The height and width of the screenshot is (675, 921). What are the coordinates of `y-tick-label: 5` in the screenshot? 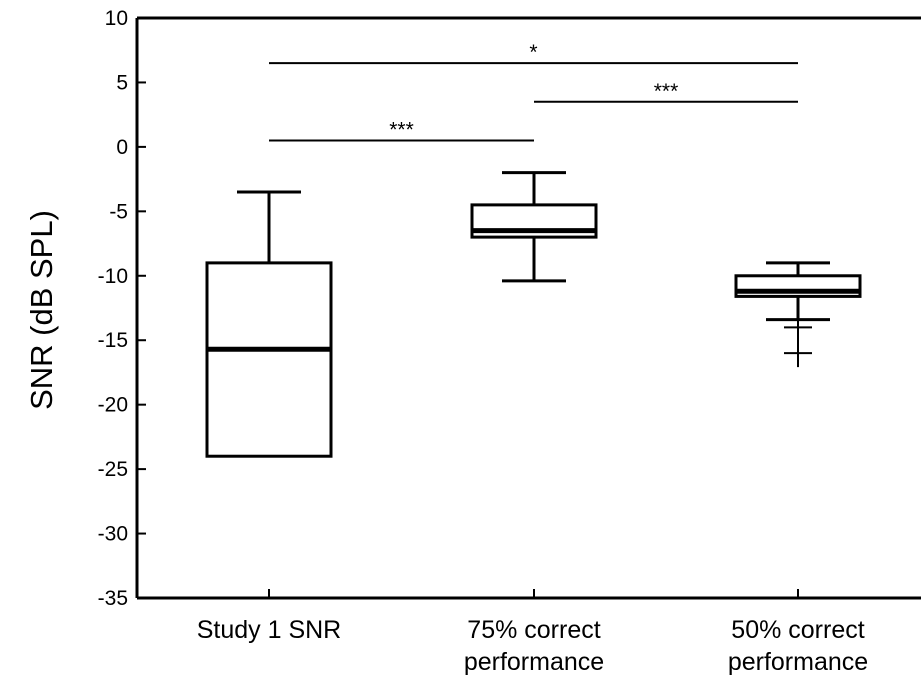 It's located at (122, 82).